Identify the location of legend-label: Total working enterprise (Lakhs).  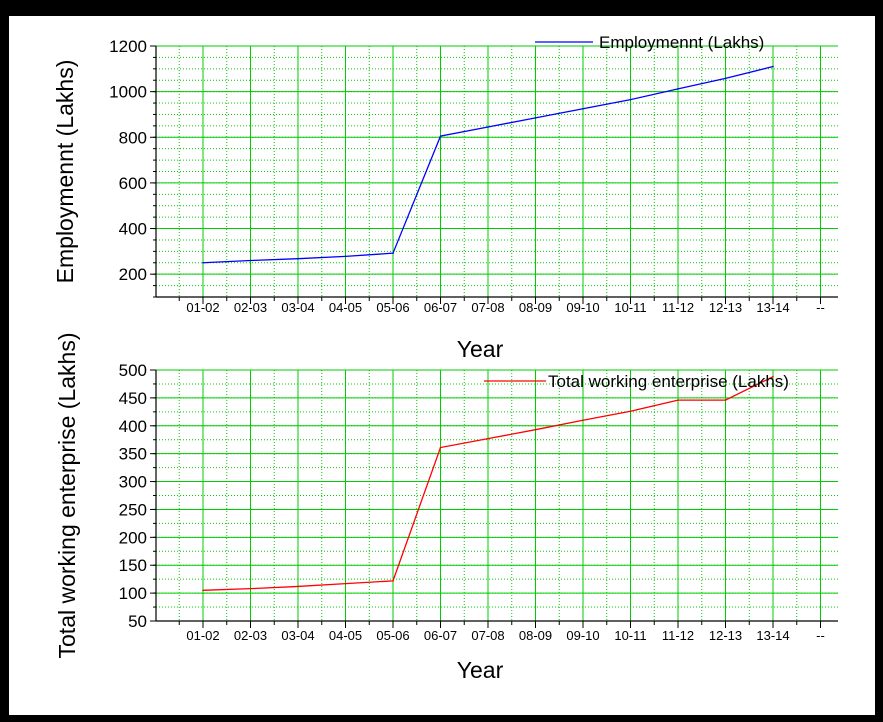
(668, 381).